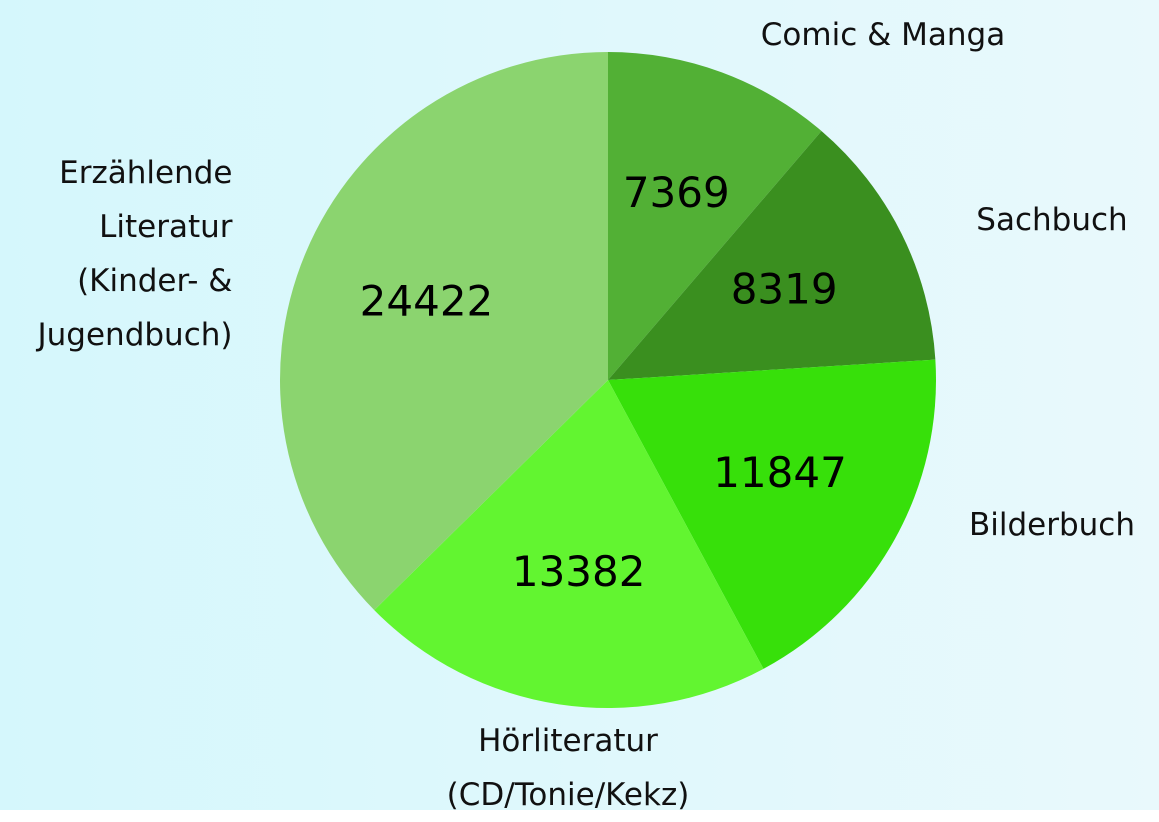 The image size is (1159, 822). What do you see at coordinates (780, 472) in the screenshot?
I see `value-label: 11847` at bounding box center [780, 472].